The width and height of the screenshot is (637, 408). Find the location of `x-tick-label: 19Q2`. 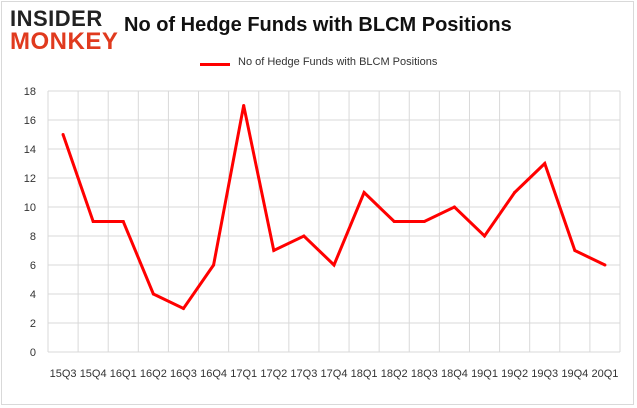

x-tick-label: 19Q2 is located at coordinates (514, 374).